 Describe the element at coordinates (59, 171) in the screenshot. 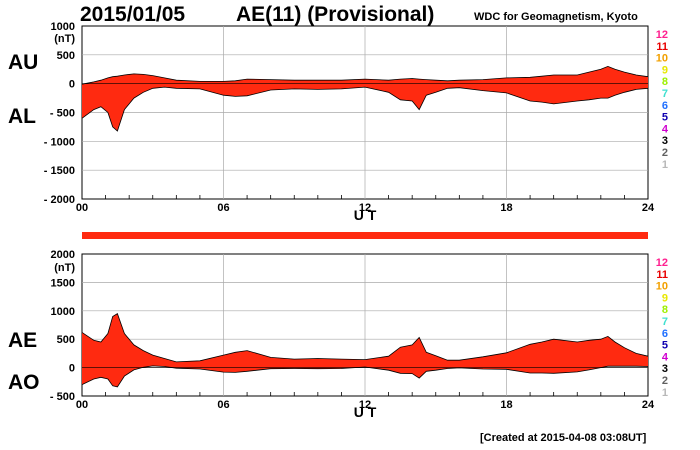

I see `y-tick-label: - 1500` at that location.